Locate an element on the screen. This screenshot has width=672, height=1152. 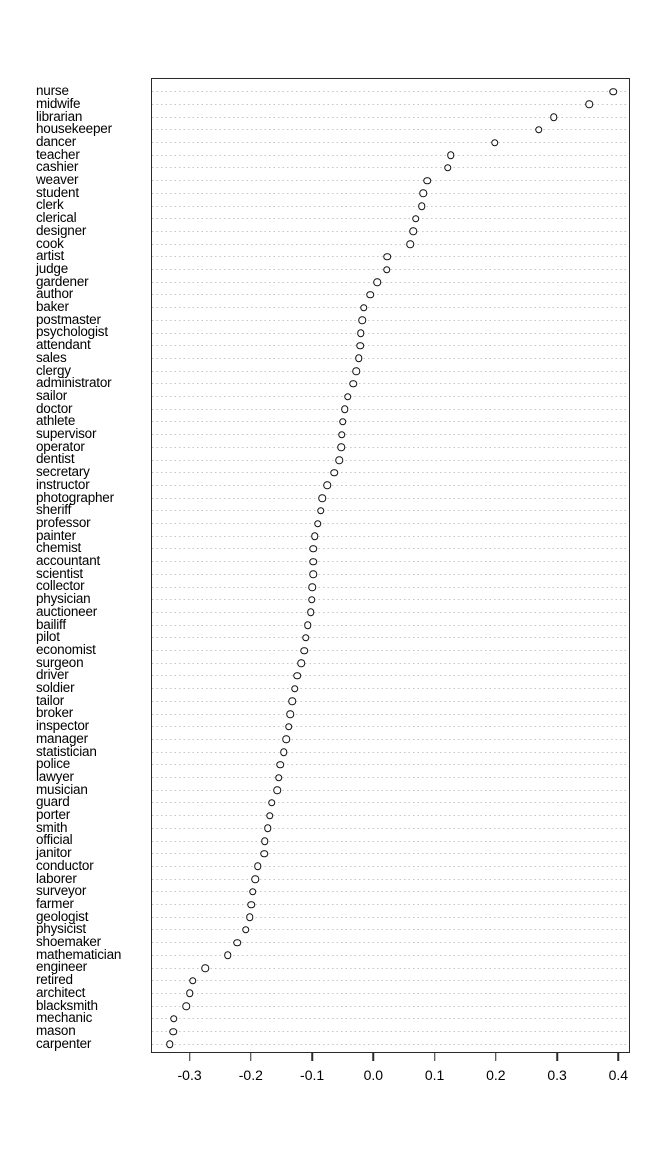
category-label: broker is located at coordinates (55, 713).